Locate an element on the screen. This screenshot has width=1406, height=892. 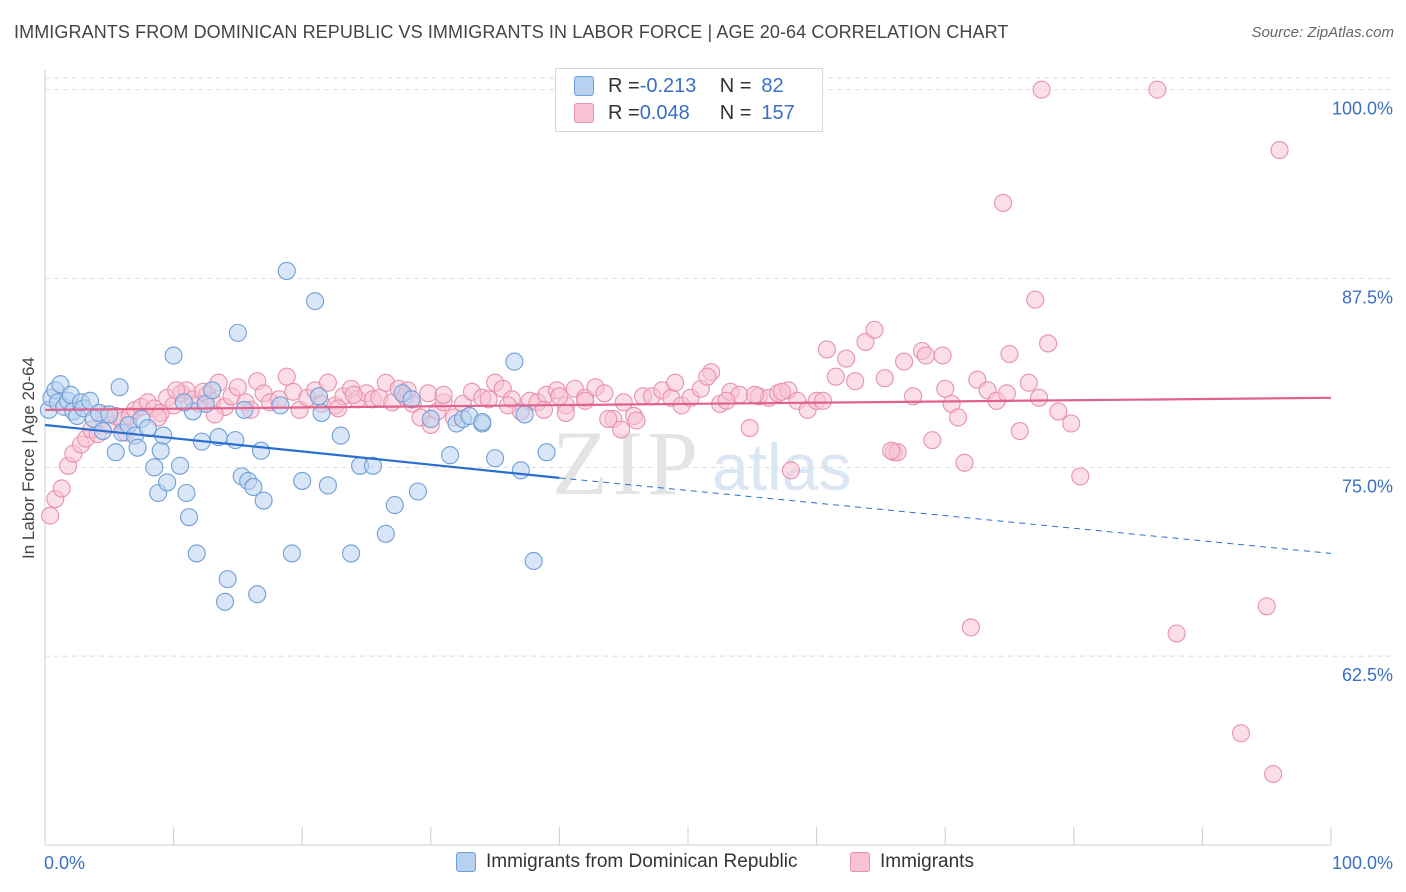
legend-box: R = -0.213 N = 82 R = 0.048 N = 157 is located at coordinates (689, 100).